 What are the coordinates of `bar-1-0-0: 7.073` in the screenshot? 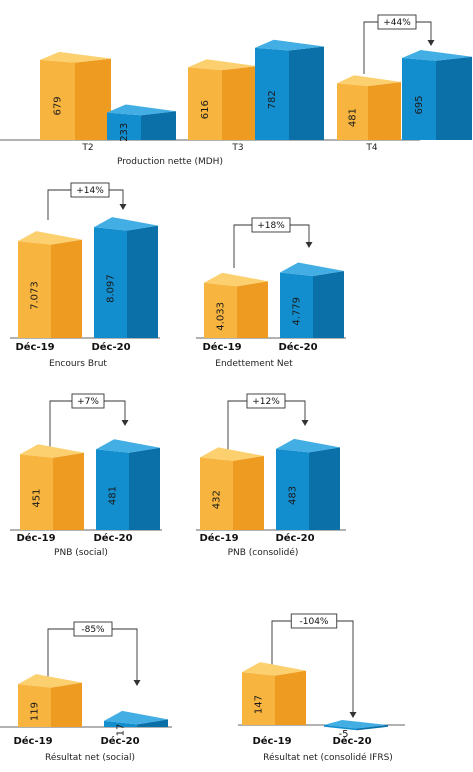 It's located at (50, 284).